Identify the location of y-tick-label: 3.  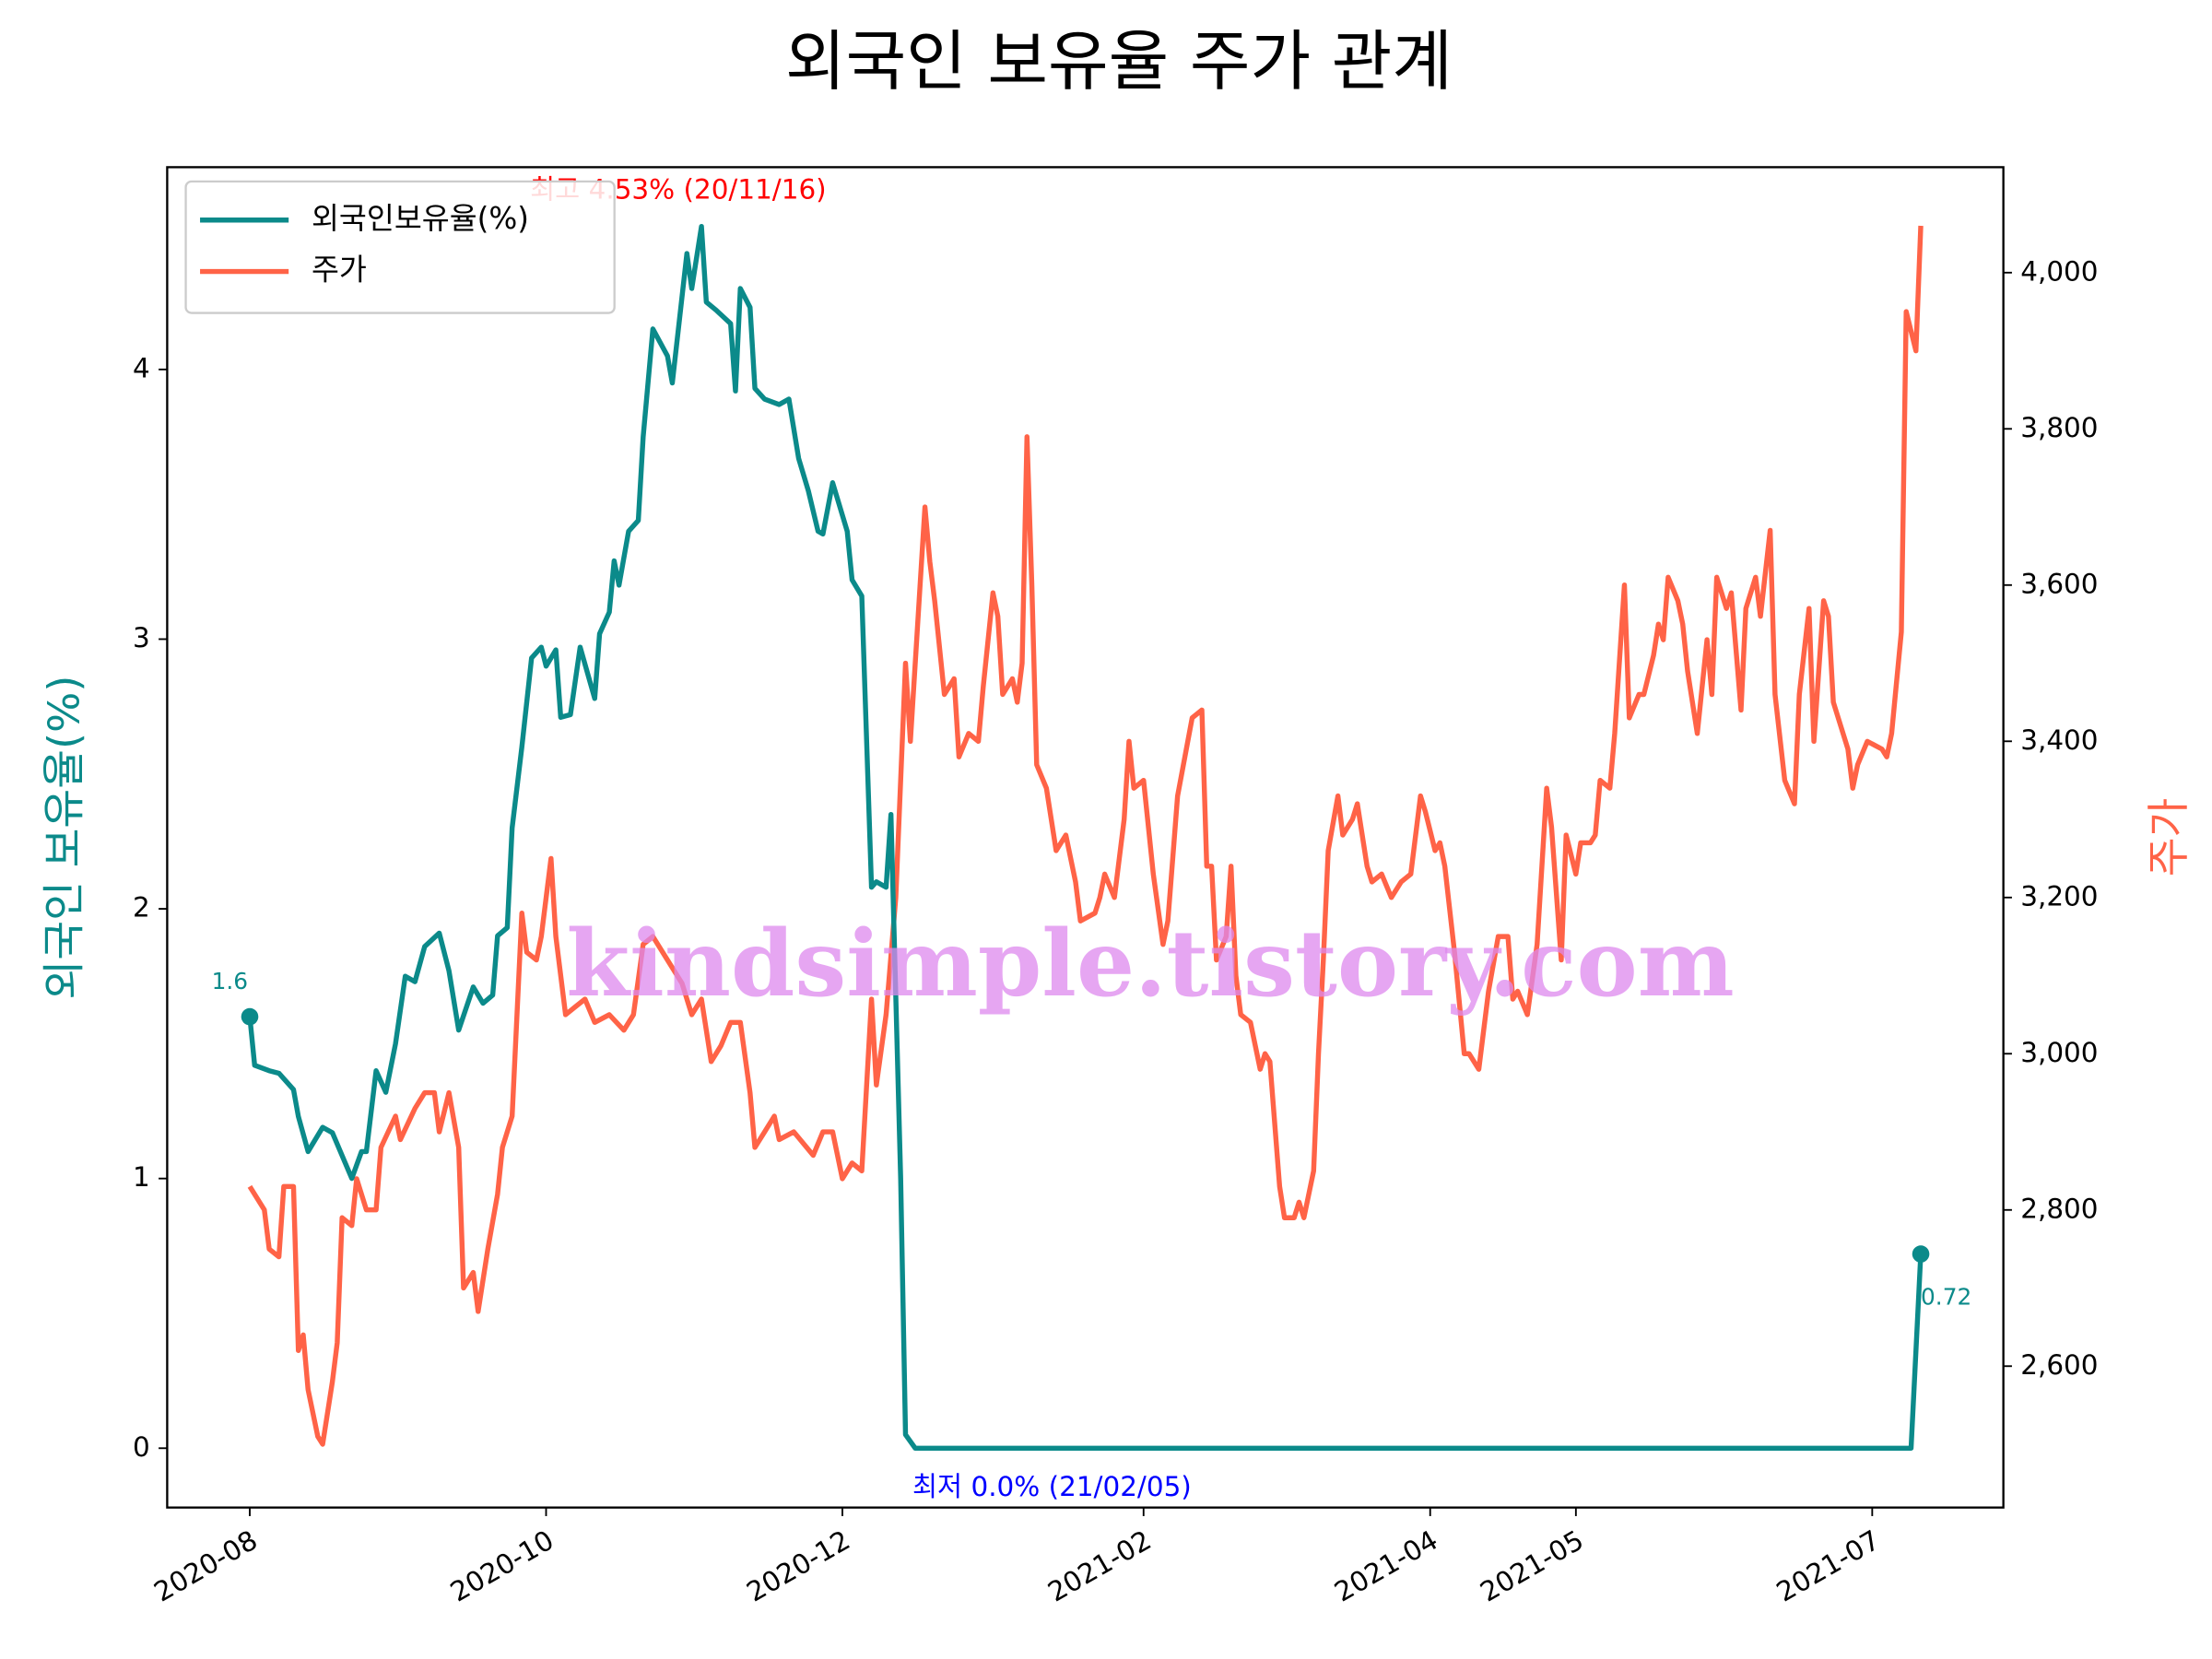
(141, 637).